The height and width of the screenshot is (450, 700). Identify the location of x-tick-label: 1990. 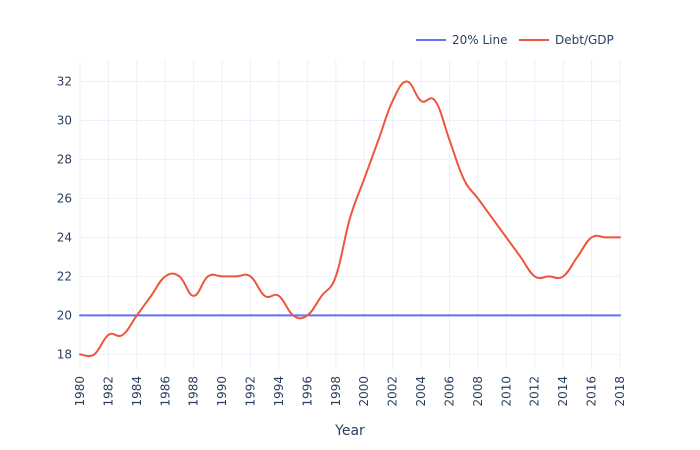
(222, 391).